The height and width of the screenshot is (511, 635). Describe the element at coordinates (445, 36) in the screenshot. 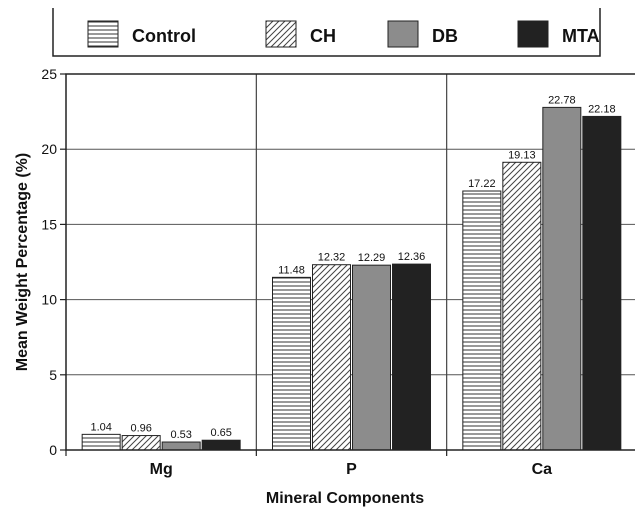

I see `legend-label-db: DB` at that location.